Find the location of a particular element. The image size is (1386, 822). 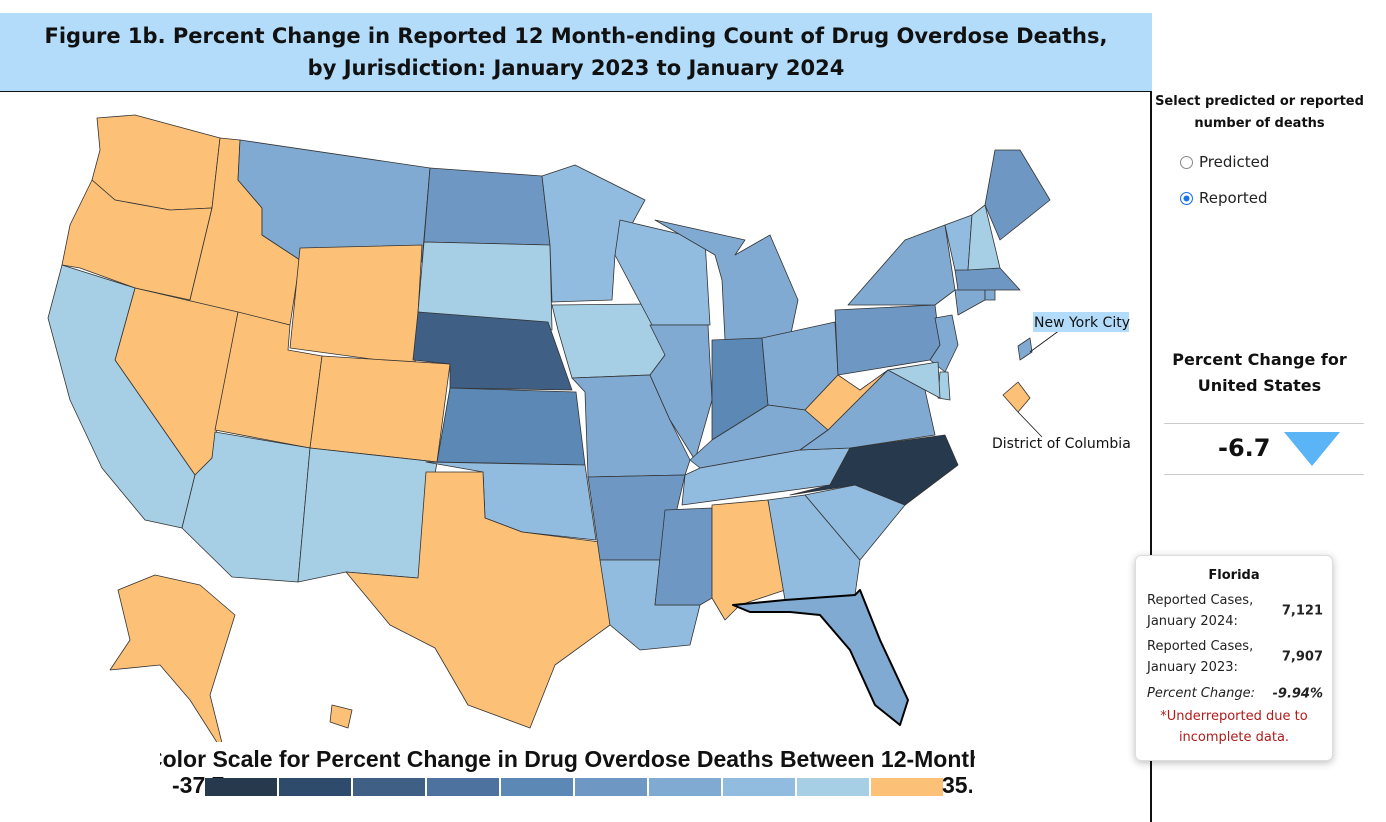

radio-reported-dot is located at coordinates (1186, 198).